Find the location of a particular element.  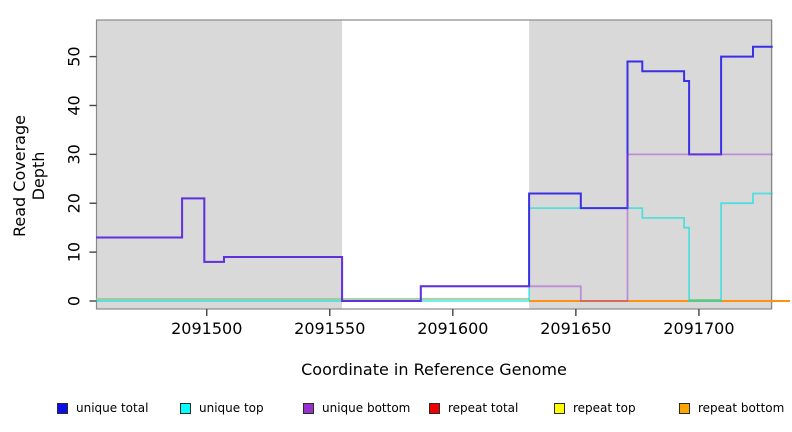

x-axis-title: Coordinate in Reference Genome is located at coordinates (434, 369).